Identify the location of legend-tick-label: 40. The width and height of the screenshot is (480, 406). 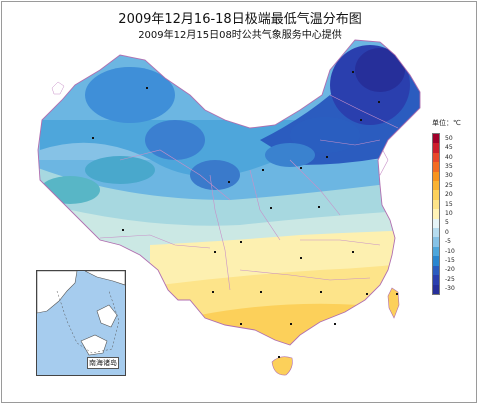
(449, 157).